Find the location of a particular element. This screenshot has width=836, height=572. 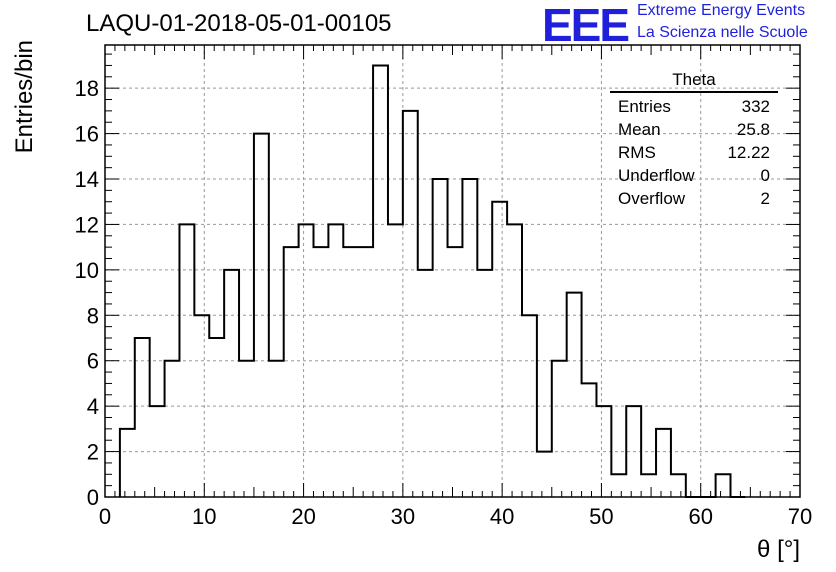

stats-row-rms: RMS 12.22 is located at coordinates (694, 152).